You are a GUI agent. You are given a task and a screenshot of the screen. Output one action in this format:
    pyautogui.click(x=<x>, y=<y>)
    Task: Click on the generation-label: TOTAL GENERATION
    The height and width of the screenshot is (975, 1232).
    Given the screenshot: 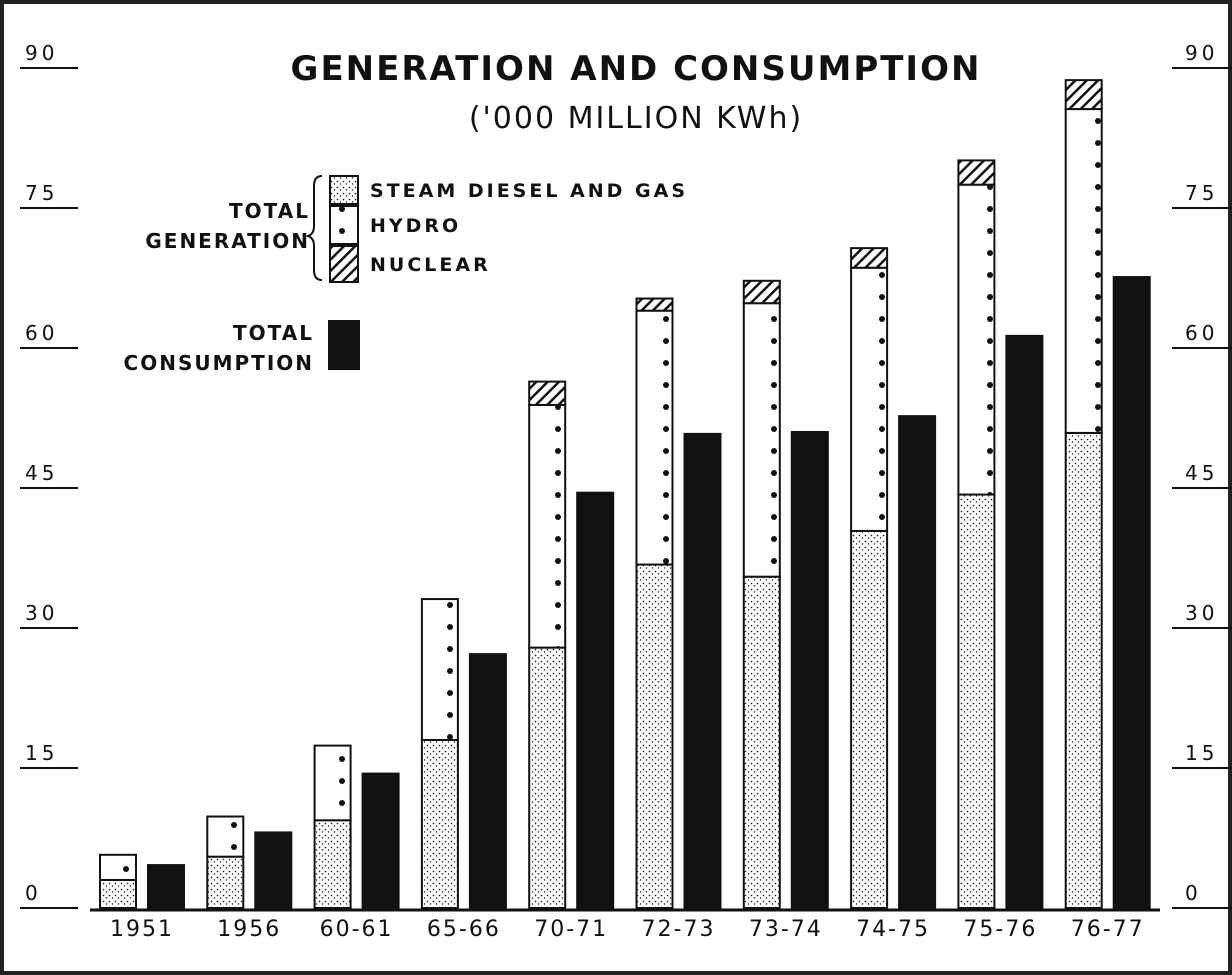 What is the action you would take?
    pyautogui.click(x=227, y=226)
    